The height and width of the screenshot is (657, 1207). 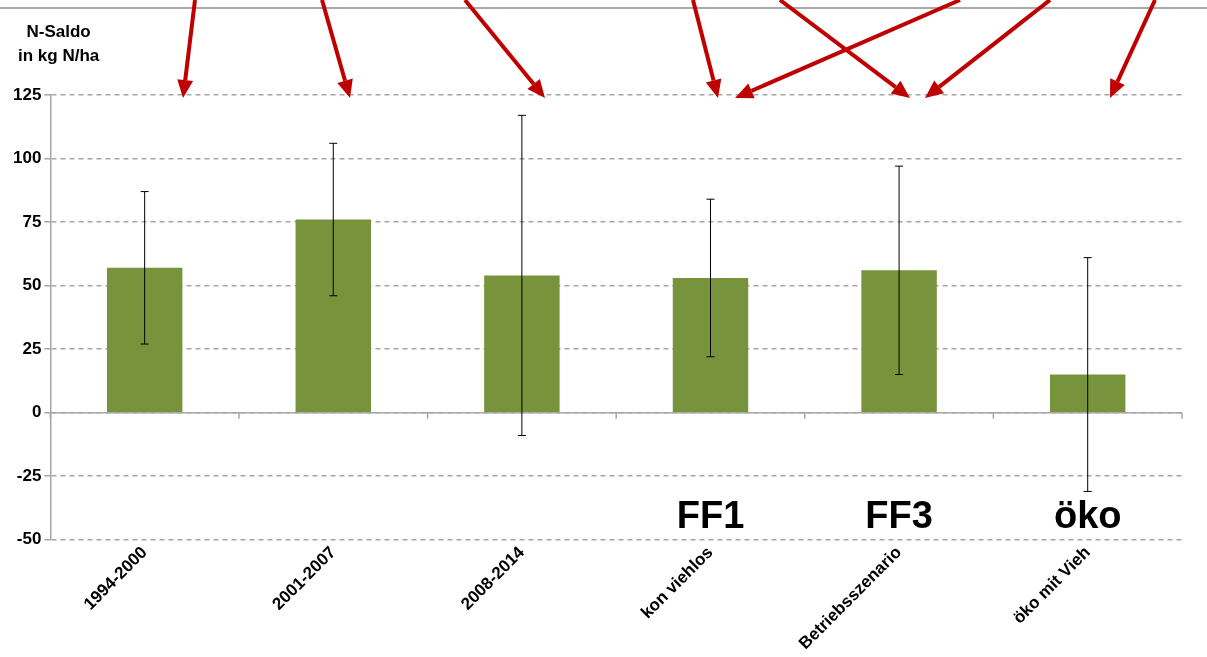 I want to click on y-tick-label: 125, so click(x=27, y=94).